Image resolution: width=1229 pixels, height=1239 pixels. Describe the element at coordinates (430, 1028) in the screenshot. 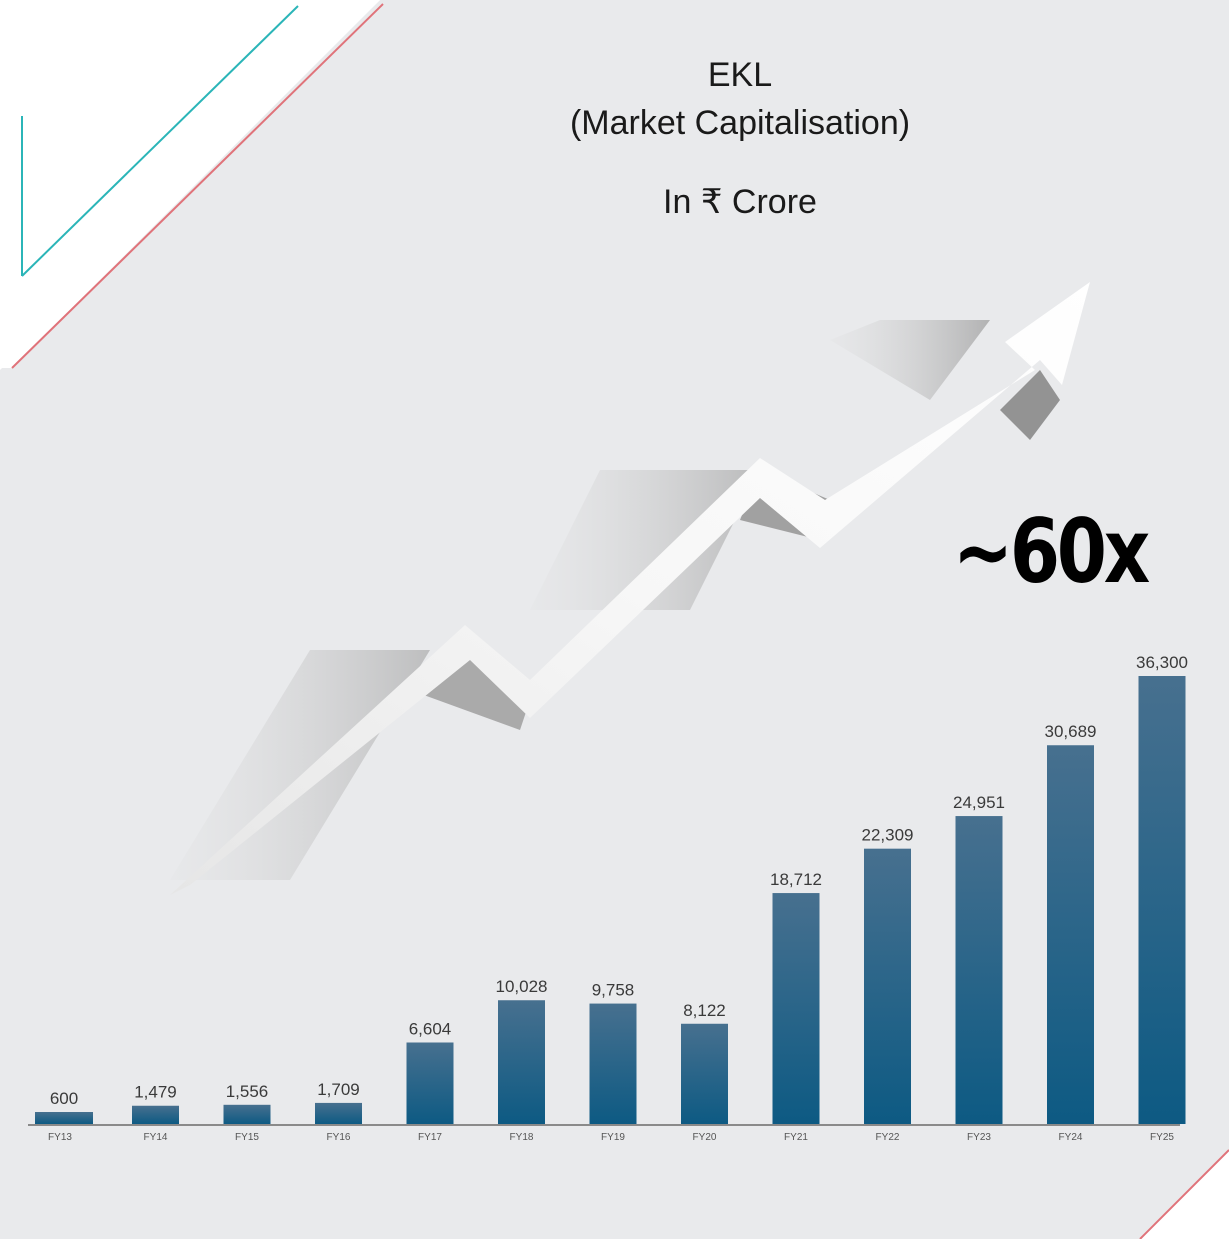

I see `value-label-fy17: 6,604` at that location.